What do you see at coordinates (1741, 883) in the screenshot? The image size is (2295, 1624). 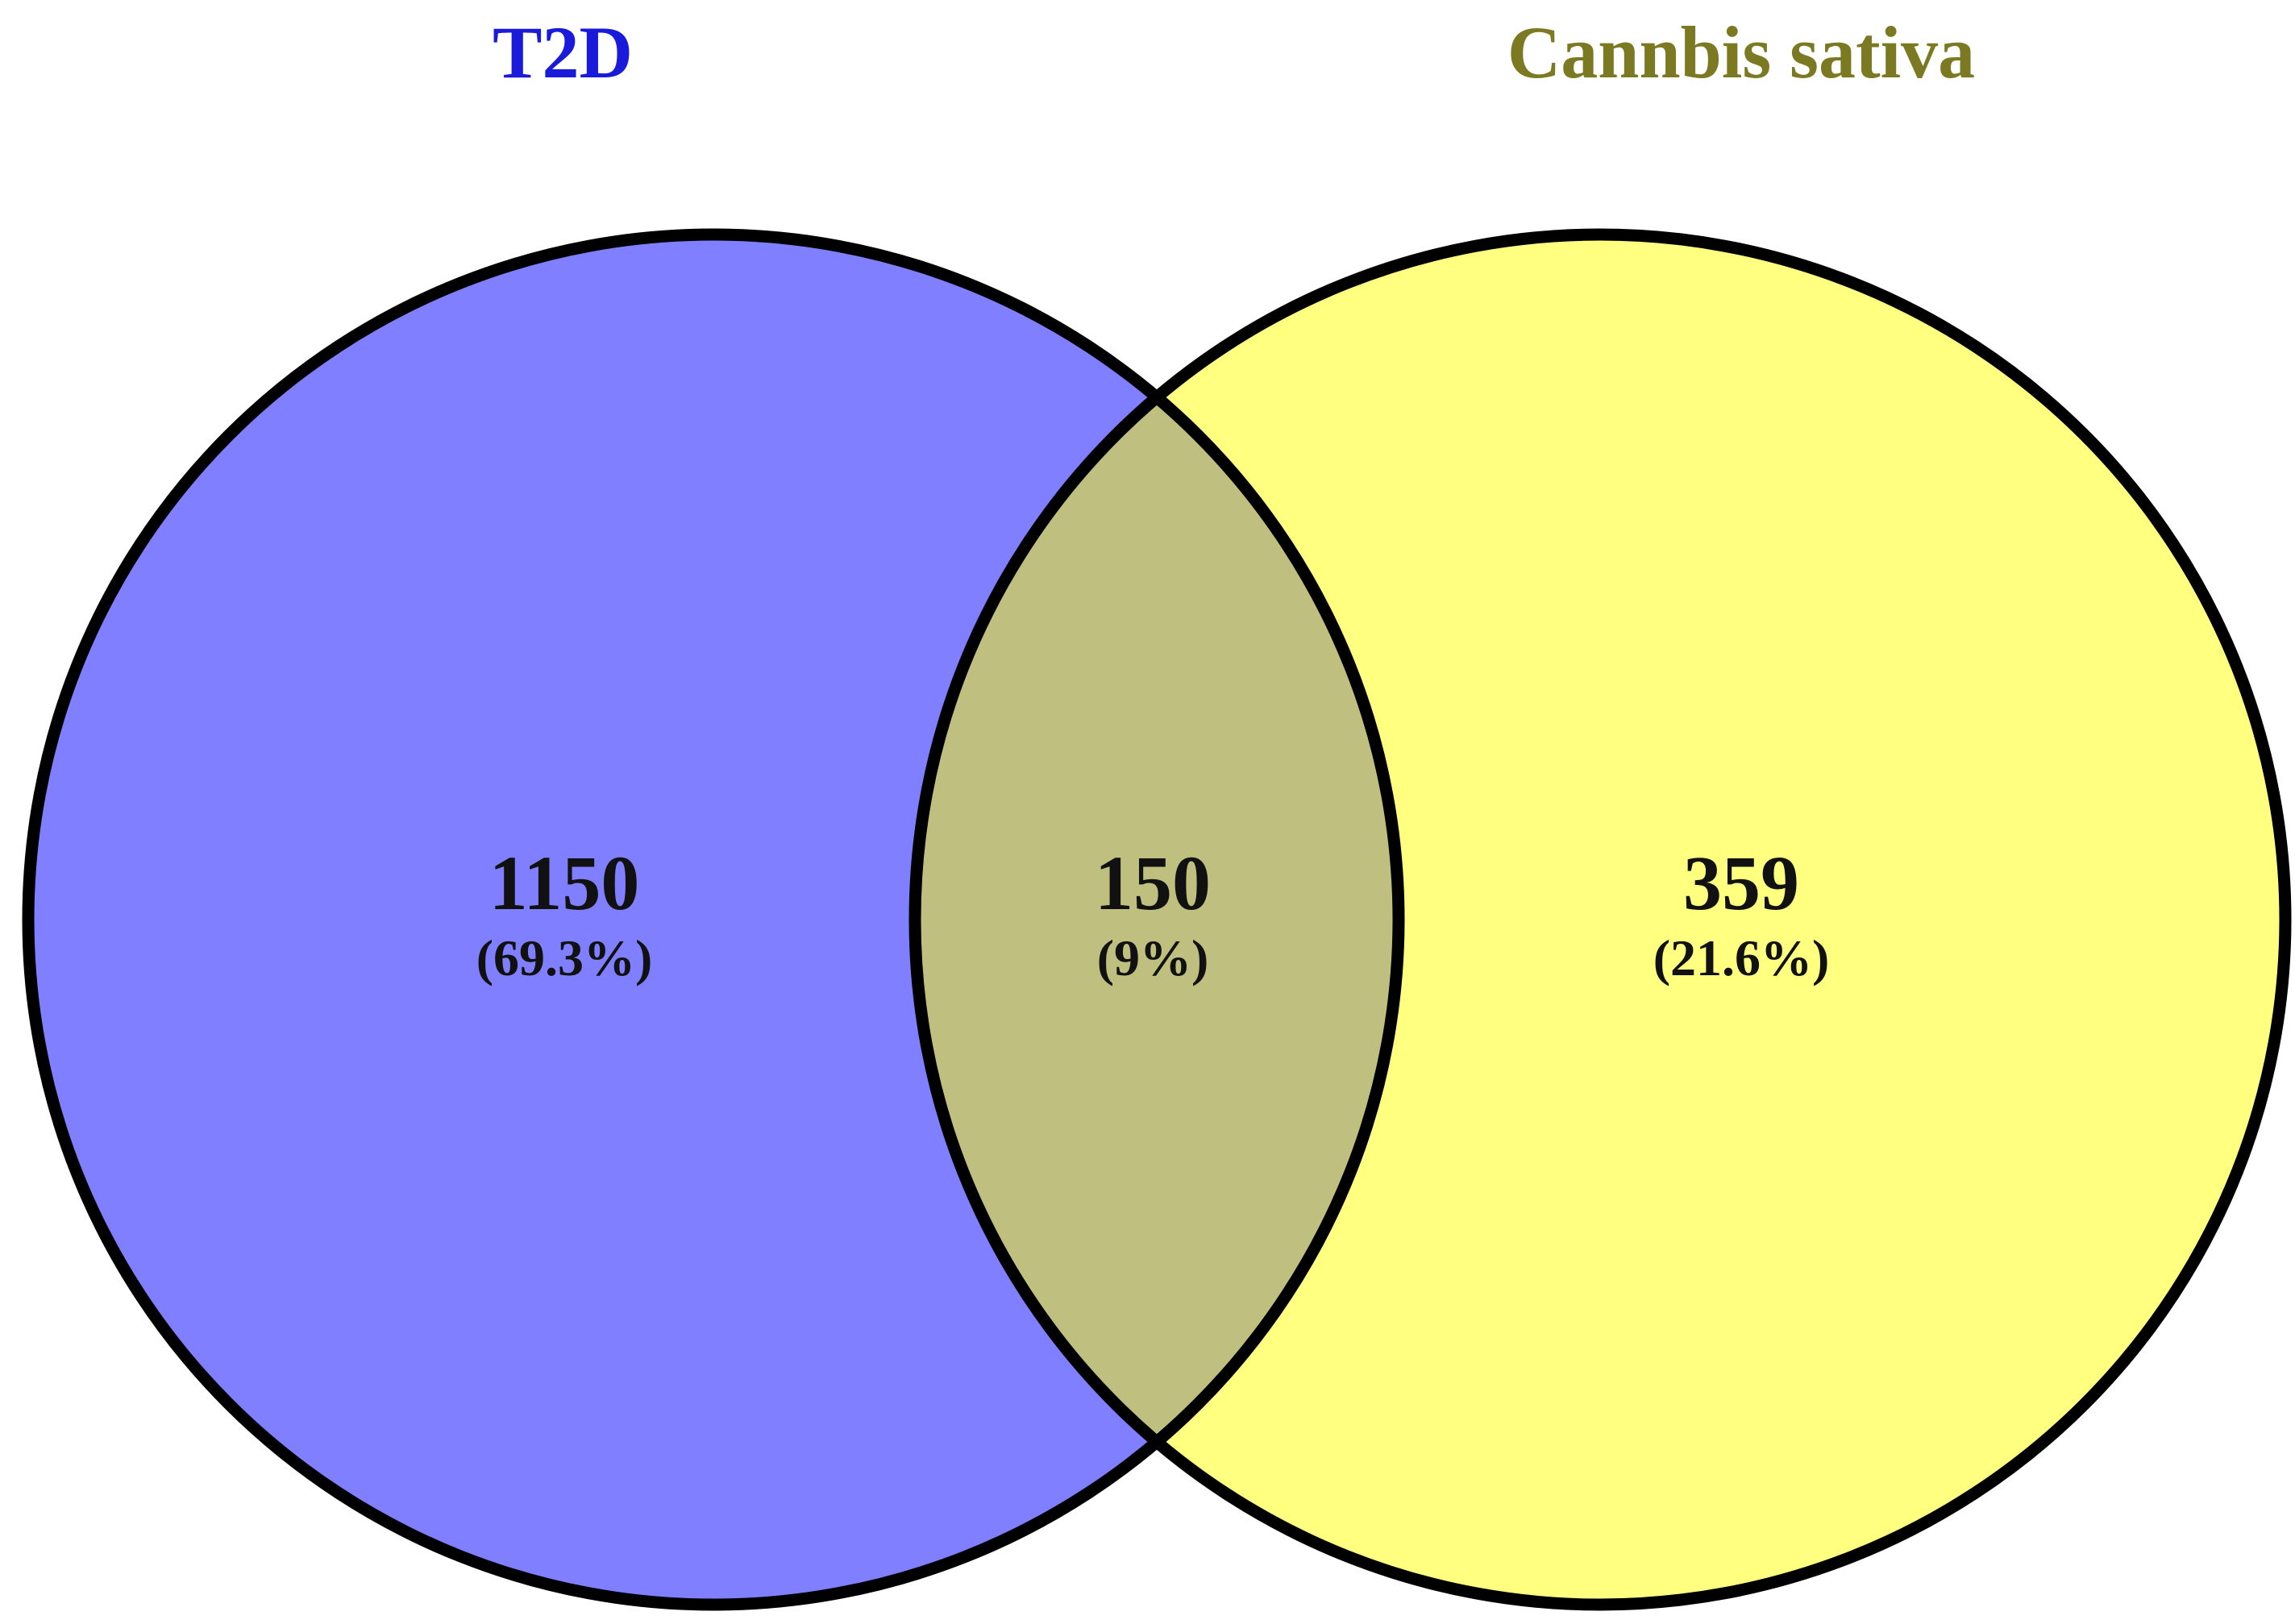 I see `right-only-count: 359` at bounding box center [1741, 883].